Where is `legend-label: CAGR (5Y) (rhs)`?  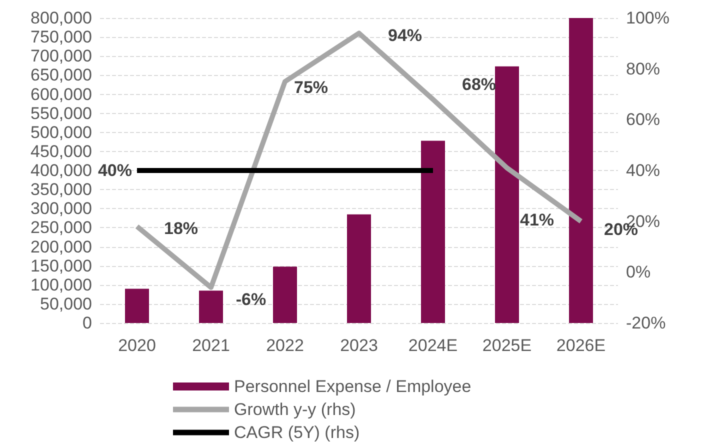
legend-label: CAGR (5Y) (rhs) is located at coordinates (297, 432).